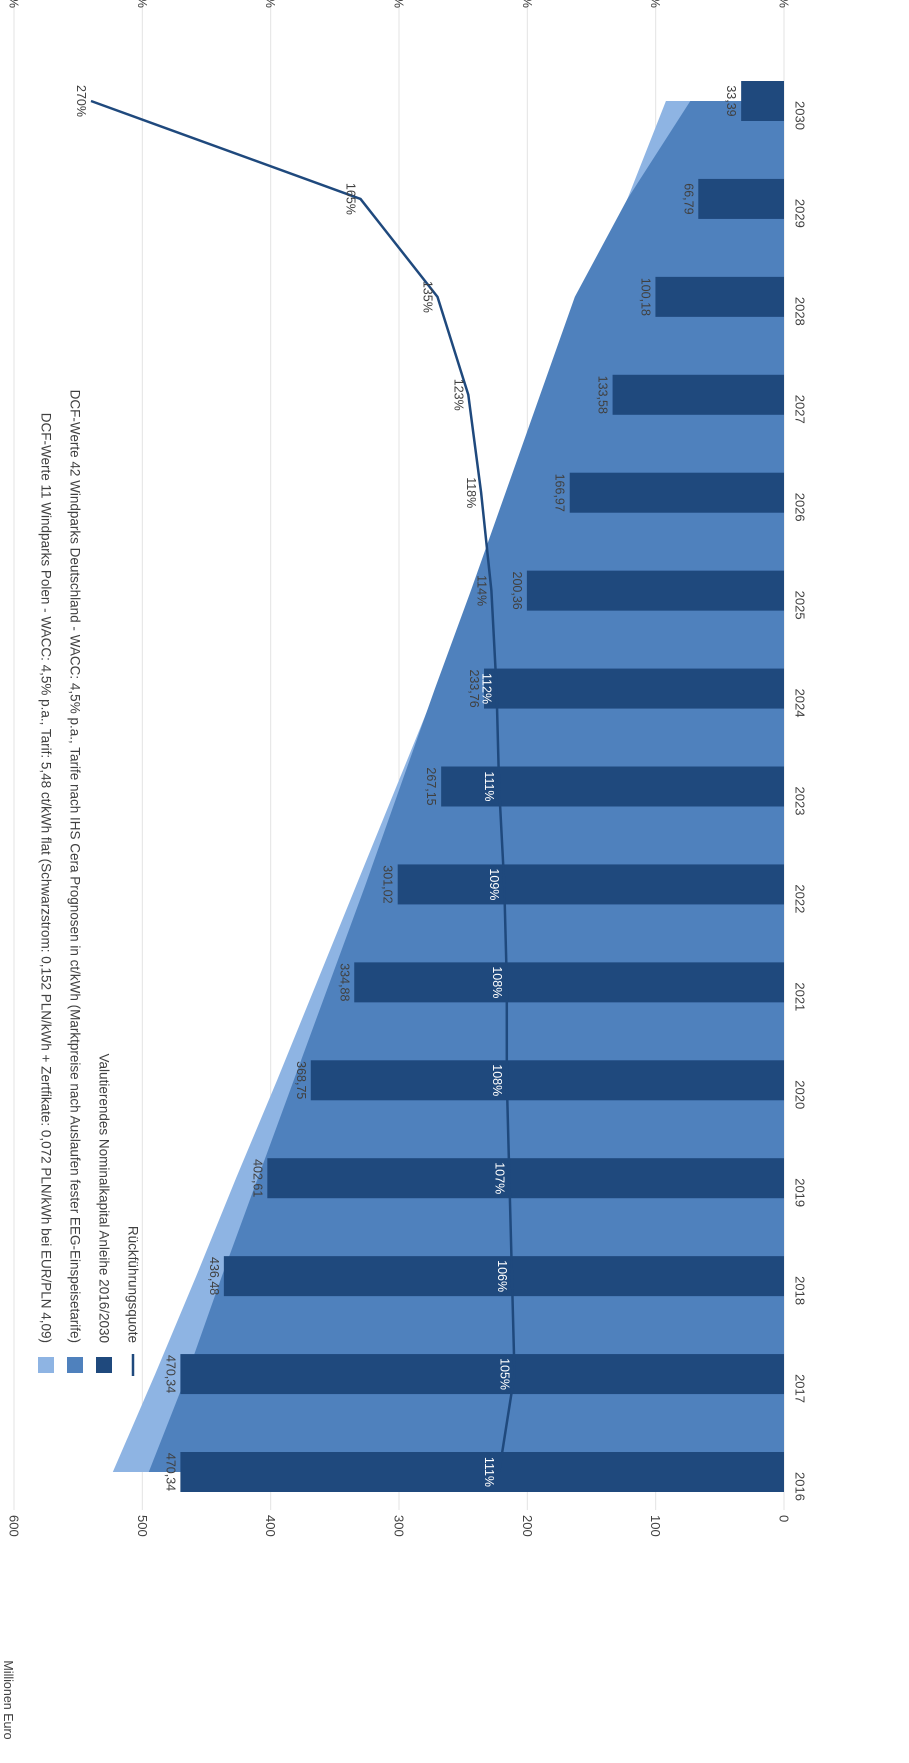 The width and height of the screenshot is (909, 1763). Describe the element at coordinates (301, 1080) in the screenshot. I see `bar-data-label: 368,75` at that location.